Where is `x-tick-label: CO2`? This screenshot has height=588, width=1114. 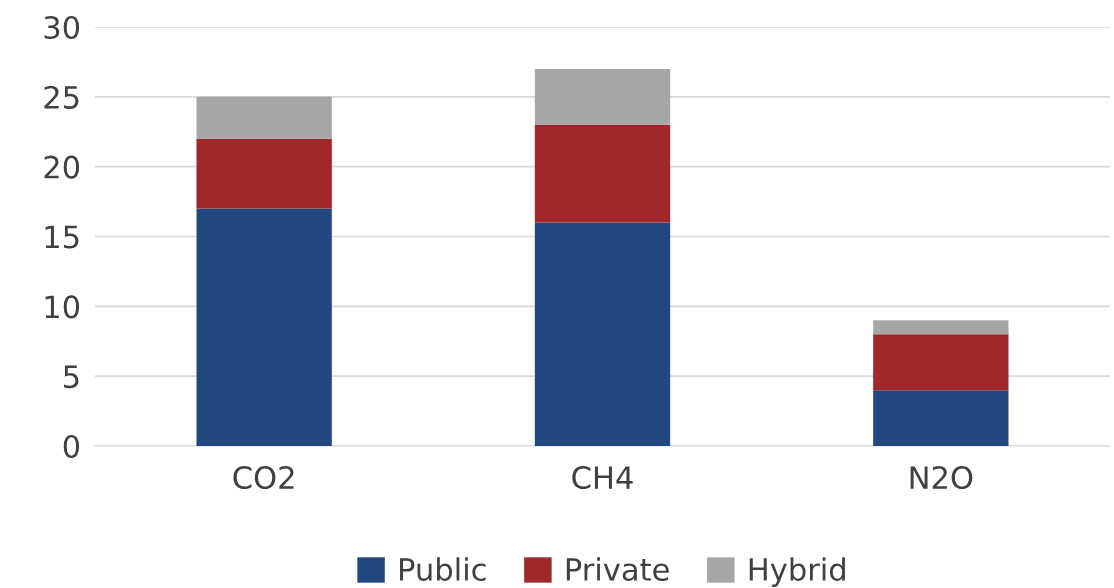
x-tick-label: CO2 is located at coordinates (263, 477).